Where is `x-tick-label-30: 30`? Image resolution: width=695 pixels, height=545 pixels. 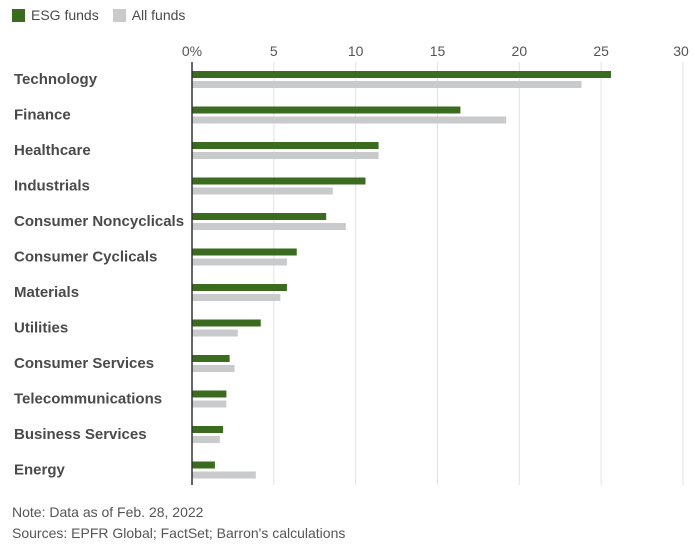 x-tick-label-30: 30 is located at coordinates (681, 51).